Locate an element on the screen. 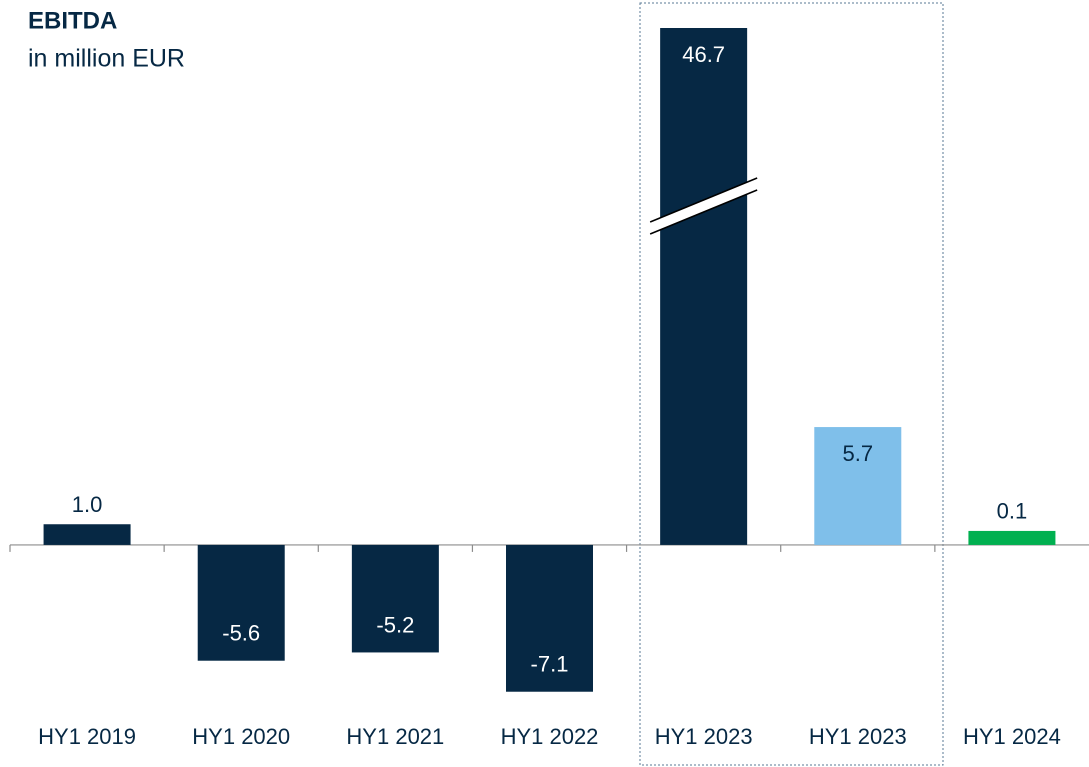 The image size is (1089, 767). x-tick-label: HY1 2022 is located at coordinates (550, 736).